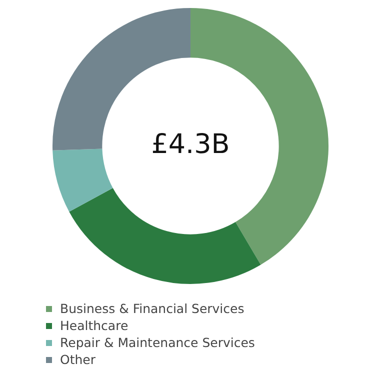 The height and width of the screenshot is (381, 381). What do you see at coordinates (78, 359) in the screenshot?
I see `legend-label: Other` at bounding box center [78, 359].